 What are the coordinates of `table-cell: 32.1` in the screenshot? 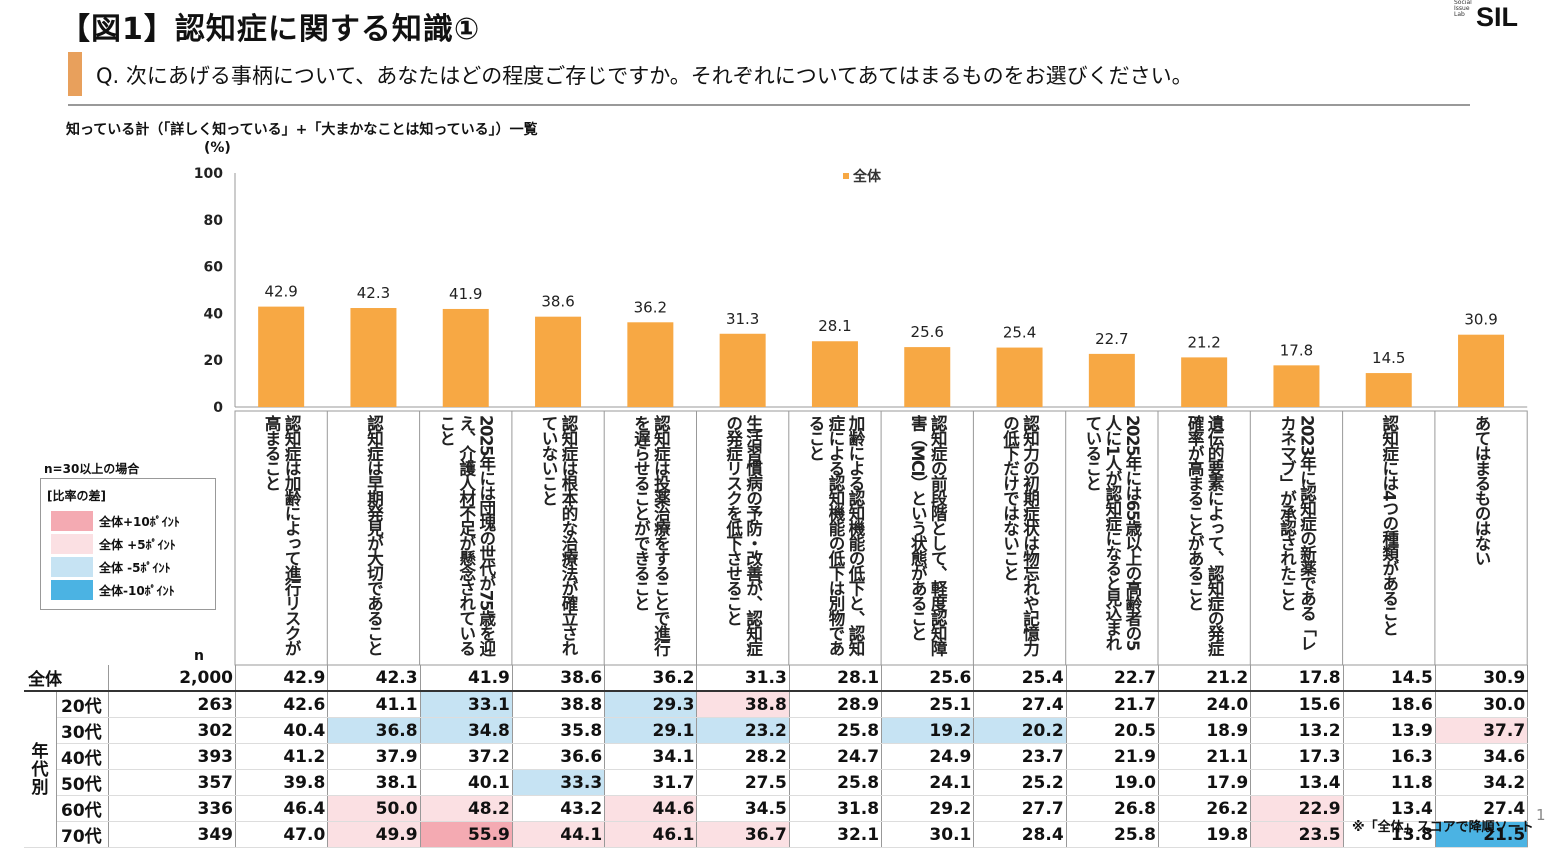 It's located at (836, 834).